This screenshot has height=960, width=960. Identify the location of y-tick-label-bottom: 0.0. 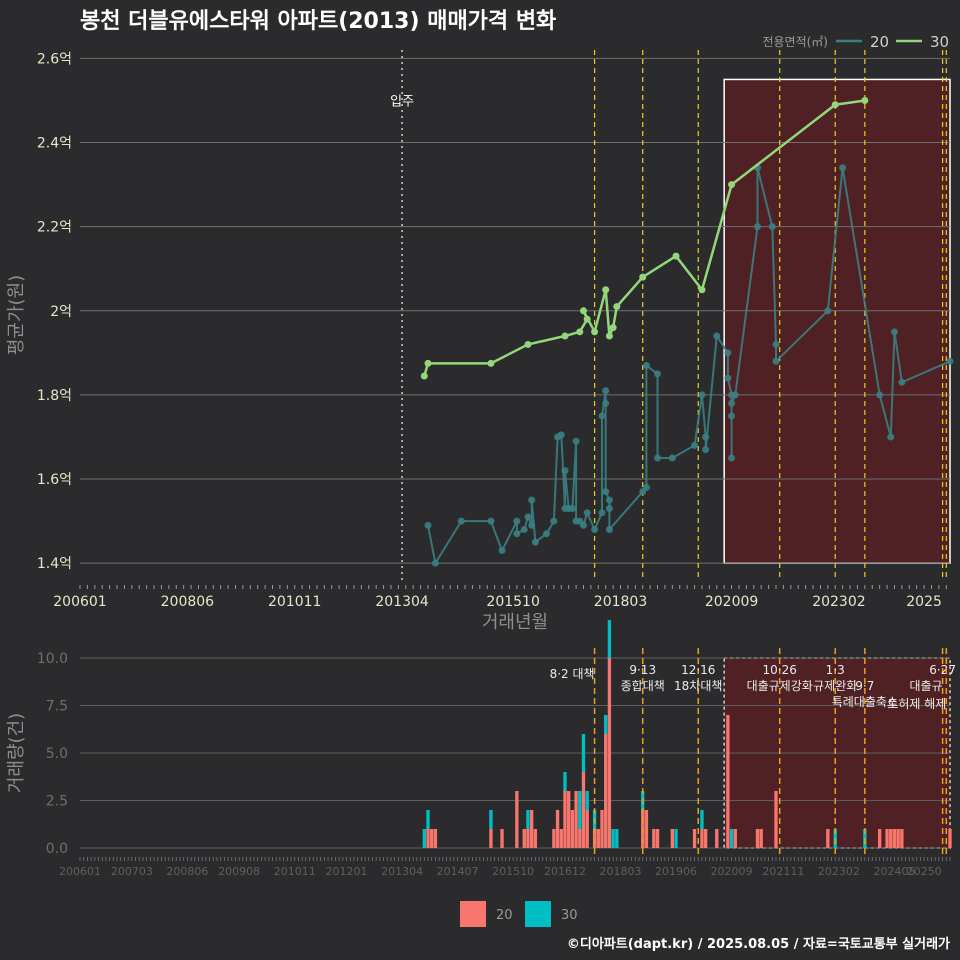
(57, 849).